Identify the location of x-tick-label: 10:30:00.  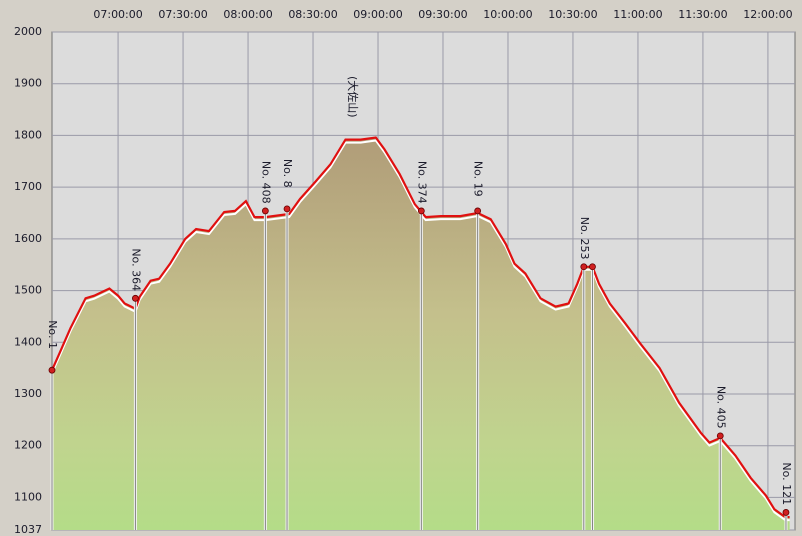
(572, 14).